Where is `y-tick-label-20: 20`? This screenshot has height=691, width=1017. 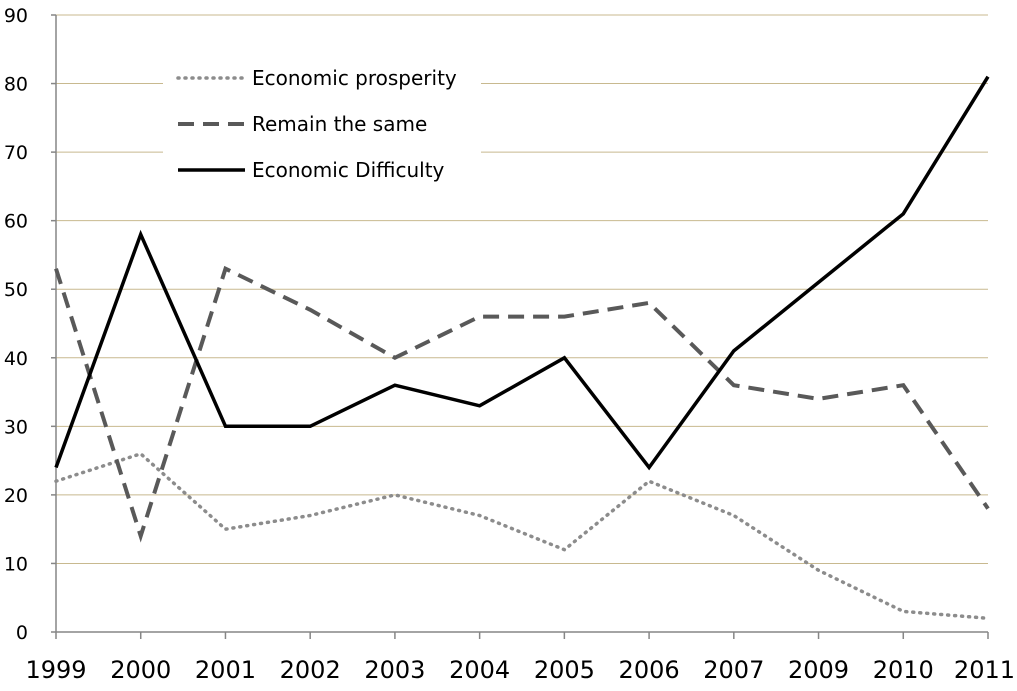 y-tick-label-20: 20 is located at coordinates (16, 496).